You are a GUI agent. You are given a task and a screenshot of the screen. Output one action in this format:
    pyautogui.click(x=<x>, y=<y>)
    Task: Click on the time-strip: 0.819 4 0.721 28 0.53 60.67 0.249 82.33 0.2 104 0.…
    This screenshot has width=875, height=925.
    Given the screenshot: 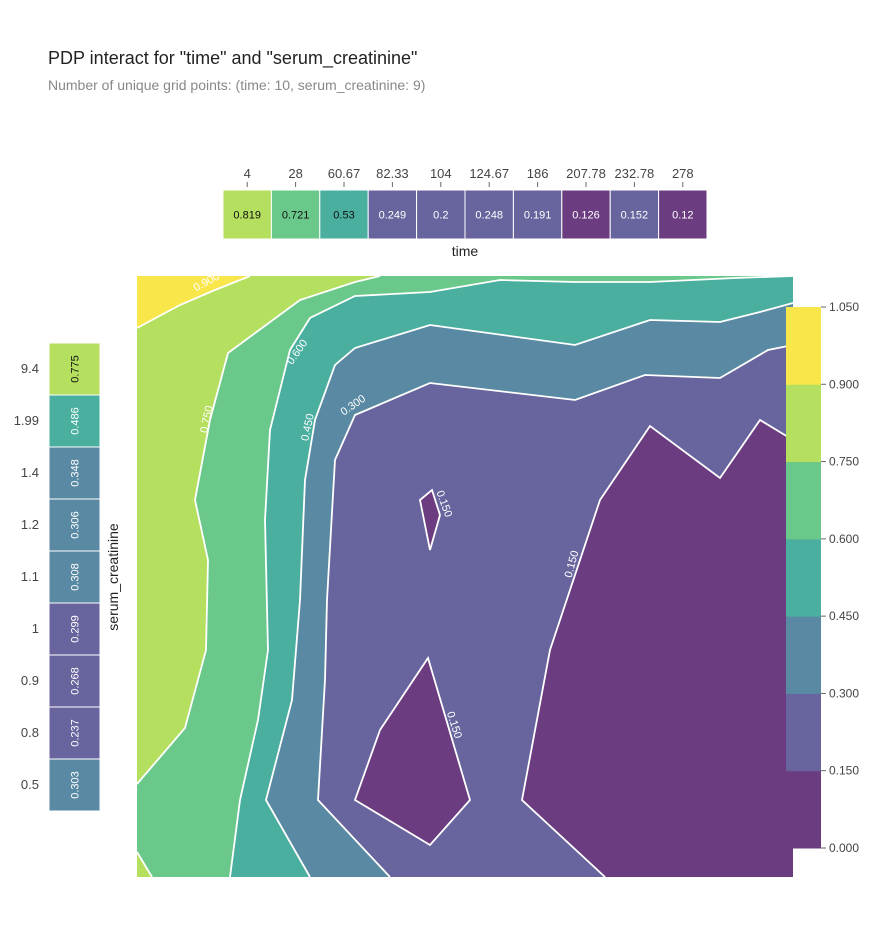 What is the action you would take?
    pyautogui.click(x=465, y=203)
    